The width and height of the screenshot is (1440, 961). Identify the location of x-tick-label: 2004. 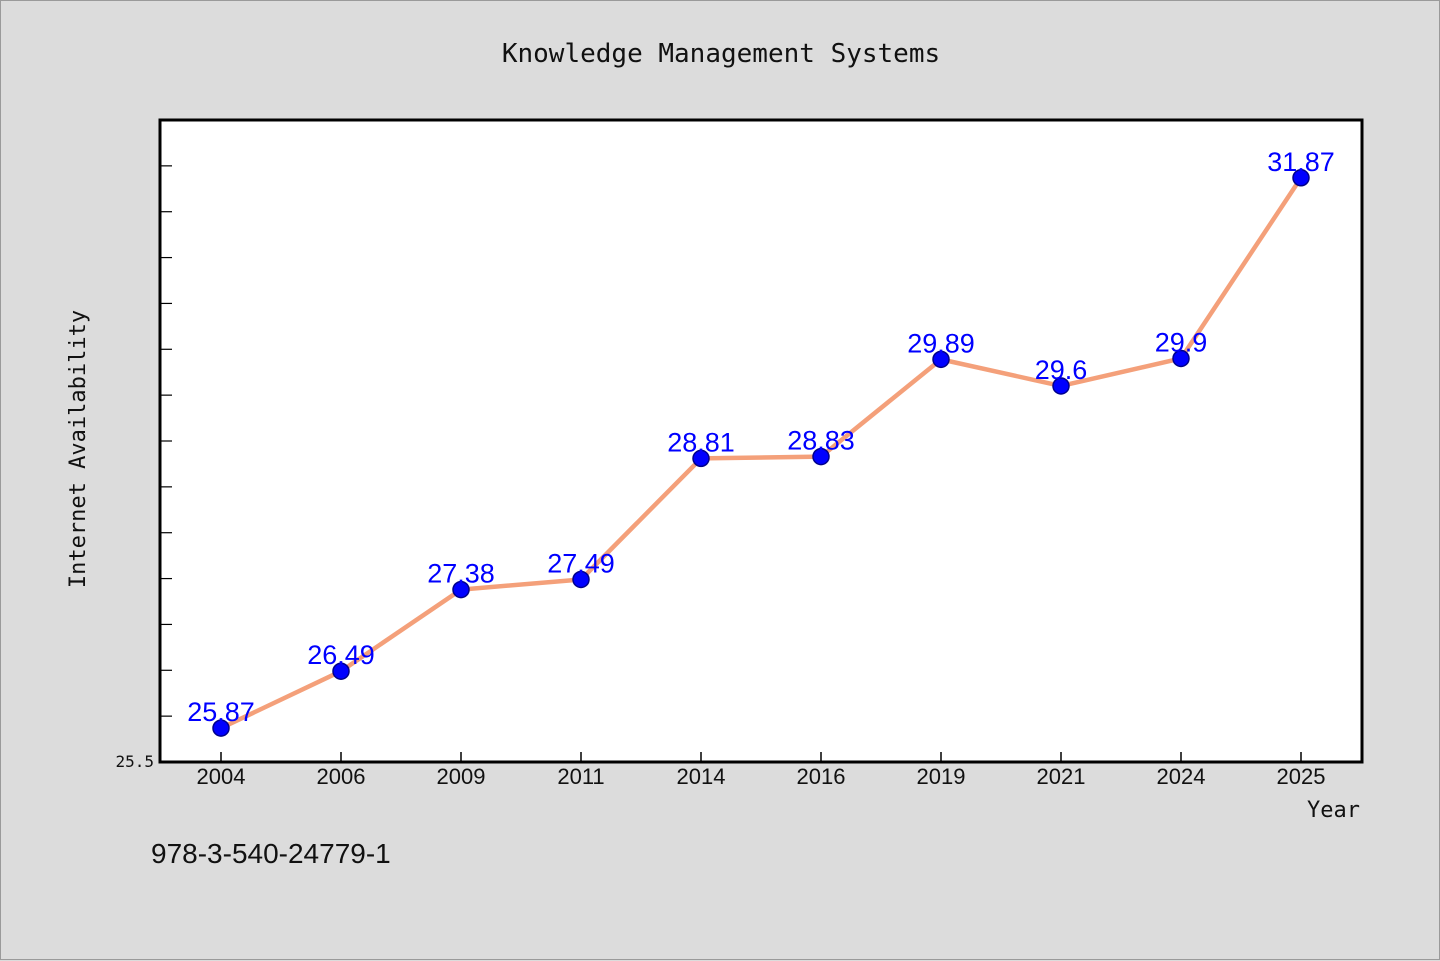
(221, 776).